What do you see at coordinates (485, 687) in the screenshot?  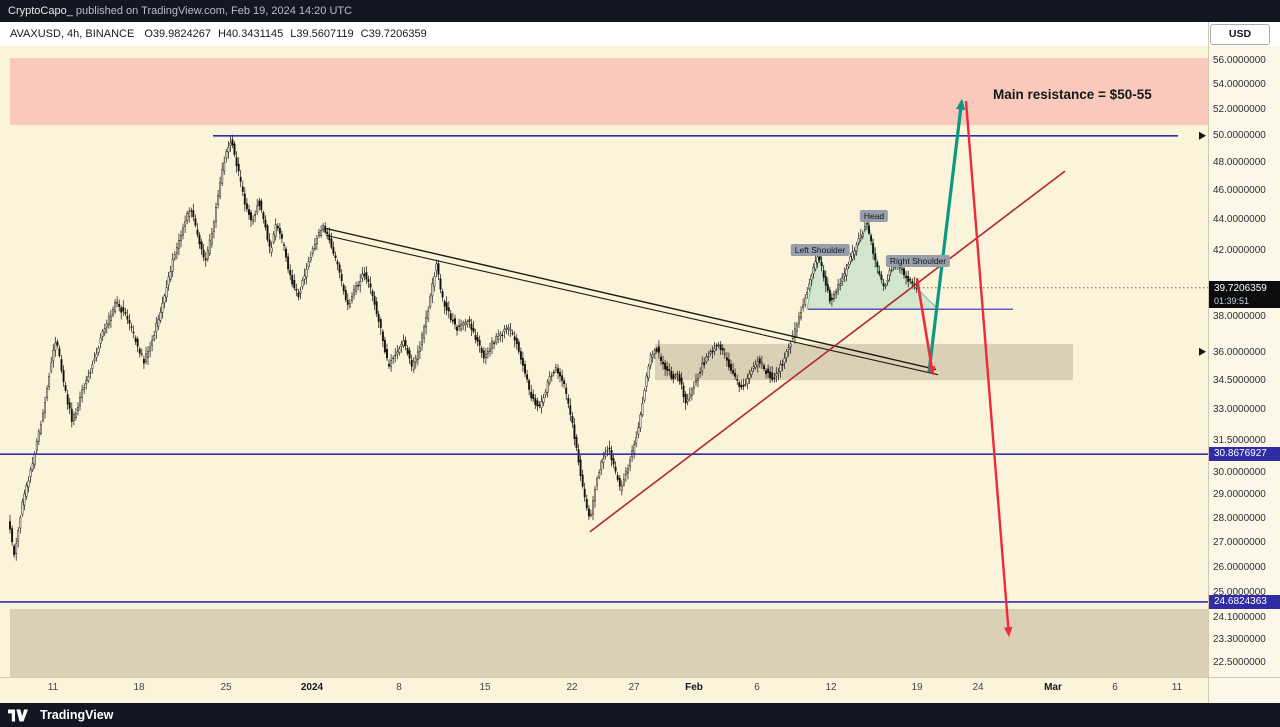 I see `time-axis-label: 15` at bounding box center [485, 687].